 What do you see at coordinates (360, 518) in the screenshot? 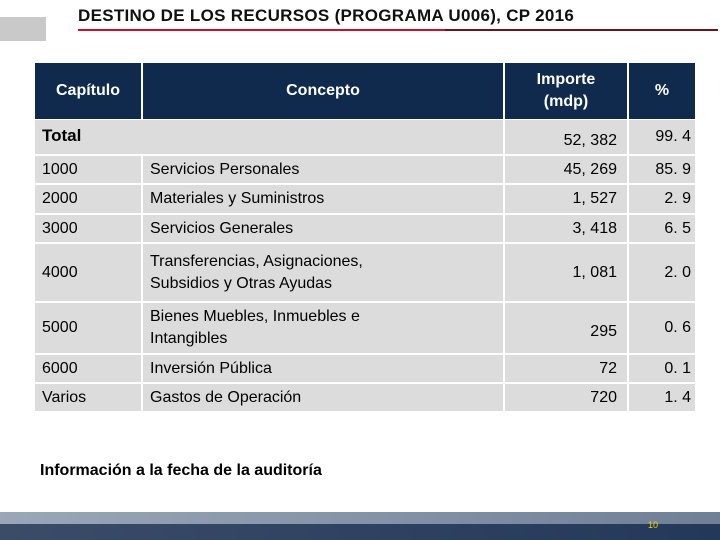
I see `footer-band-light` at bounding box center [360, 518].